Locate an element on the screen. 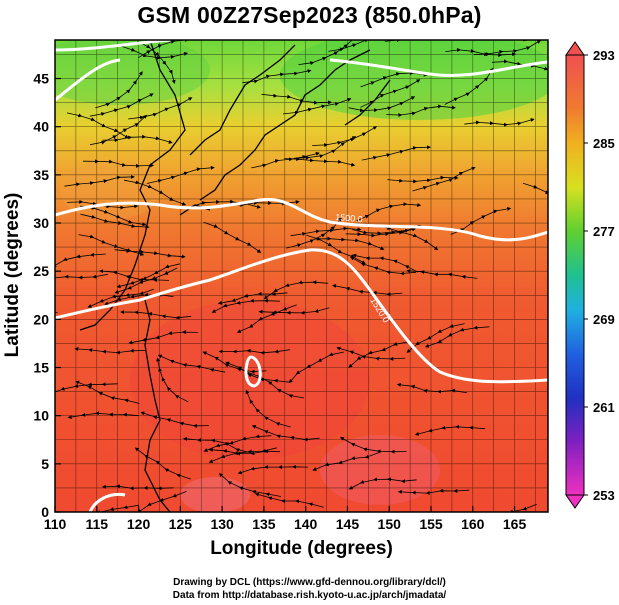 The height and width of the screenshot is (605, 619). colorbar-tick-253: 253 is located at coordinates (604, 495).